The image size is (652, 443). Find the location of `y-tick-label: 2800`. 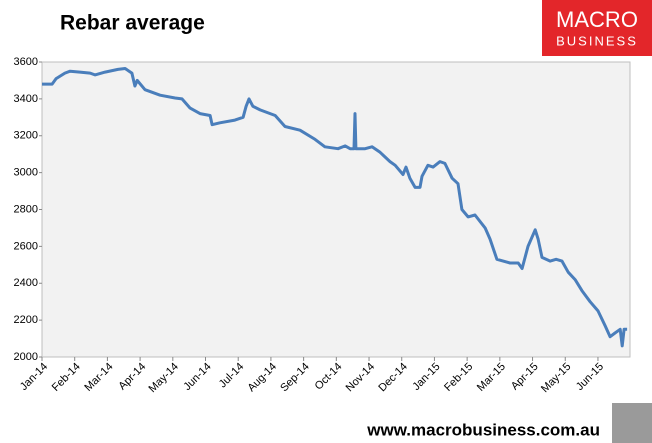

y-tick-label: 2800 is located at coordinates (26, 209).